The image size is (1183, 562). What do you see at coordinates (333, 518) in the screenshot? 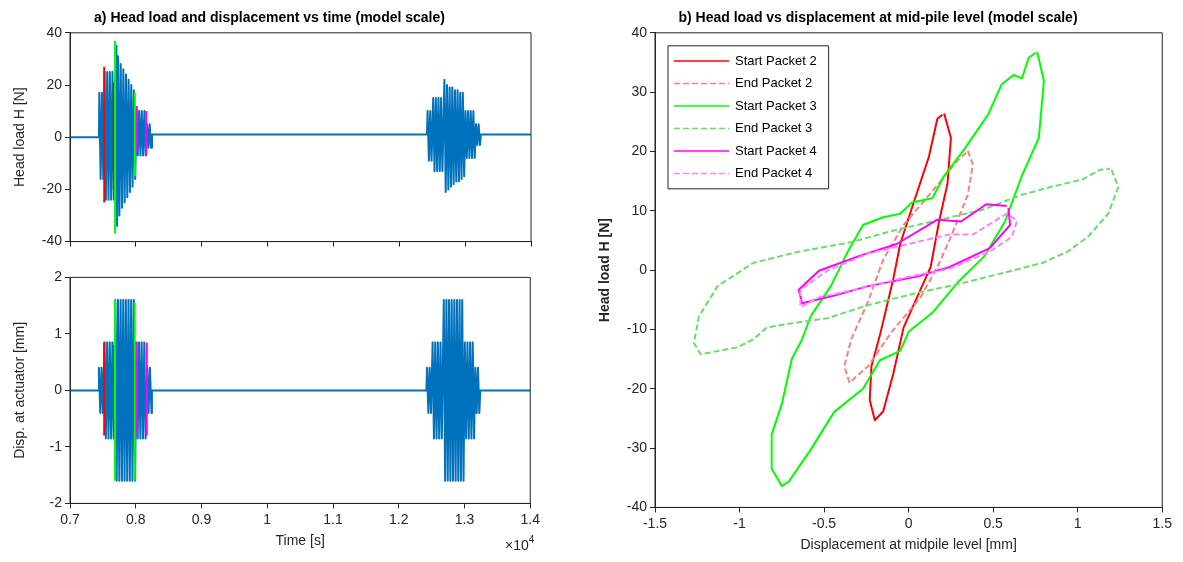
I see `x-tick-label: 1.1` at bounding box center [333, 518].